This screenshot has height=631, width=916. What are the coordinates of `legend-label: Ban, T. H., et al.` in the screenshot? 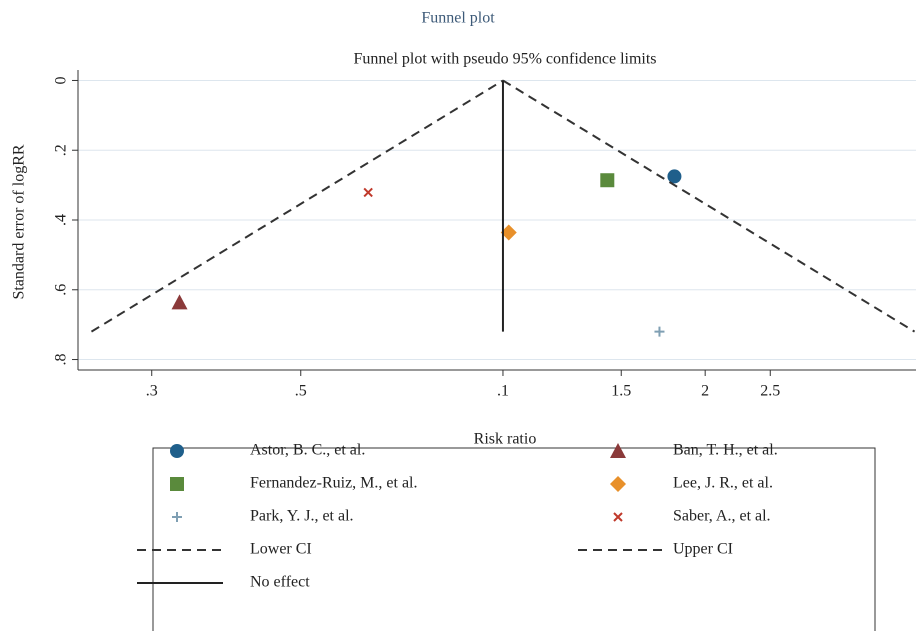 It's located at (725, 450).